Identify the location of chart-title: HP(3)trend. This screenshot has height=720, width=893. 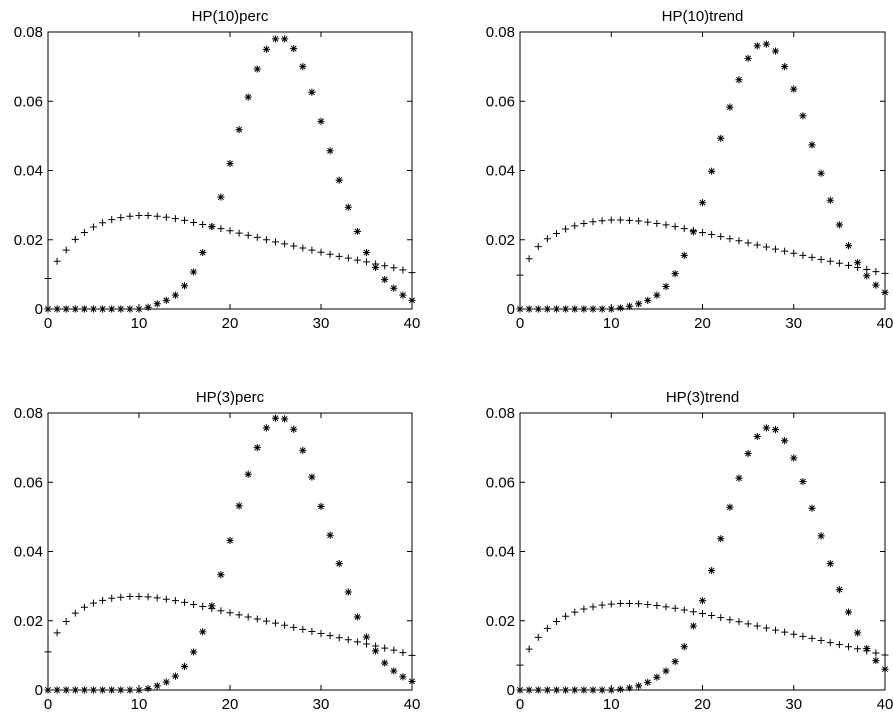
(702, 397).